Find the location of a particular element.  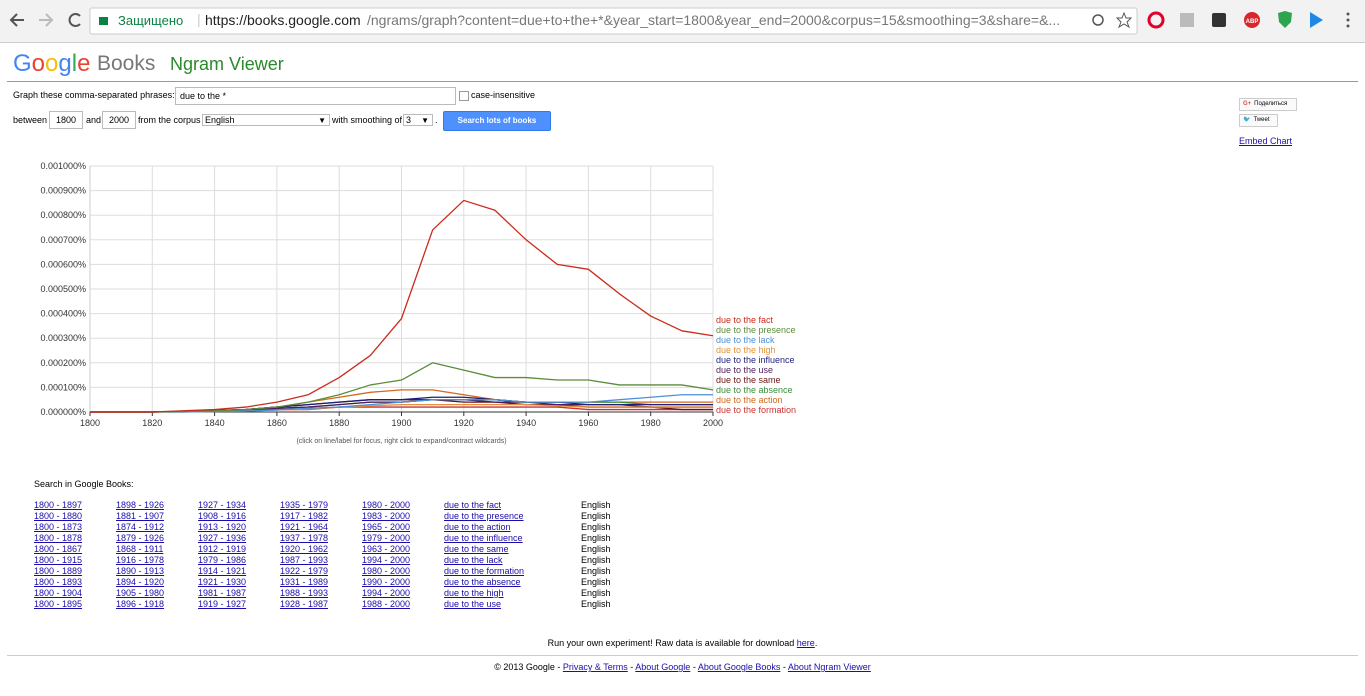

search-link: 1894 - 1920 is located at coordinates (140, 582).